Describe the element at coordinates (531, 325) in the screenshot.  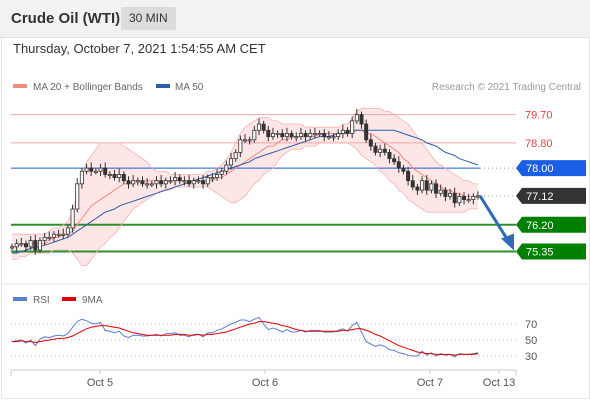
I see `rsi-tick-label: 70` at that location.